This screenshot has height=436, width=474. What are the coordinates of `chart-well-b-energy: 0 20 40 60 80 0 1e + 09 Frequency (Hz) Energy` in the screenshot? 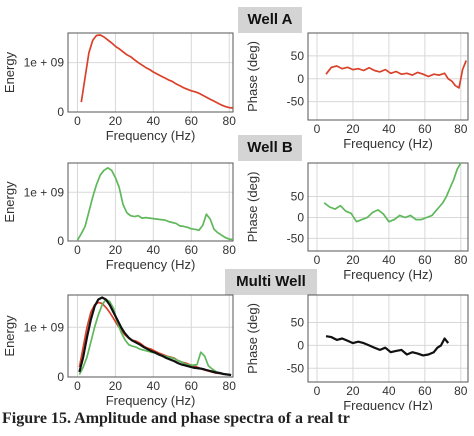 It's located at (119, 217).